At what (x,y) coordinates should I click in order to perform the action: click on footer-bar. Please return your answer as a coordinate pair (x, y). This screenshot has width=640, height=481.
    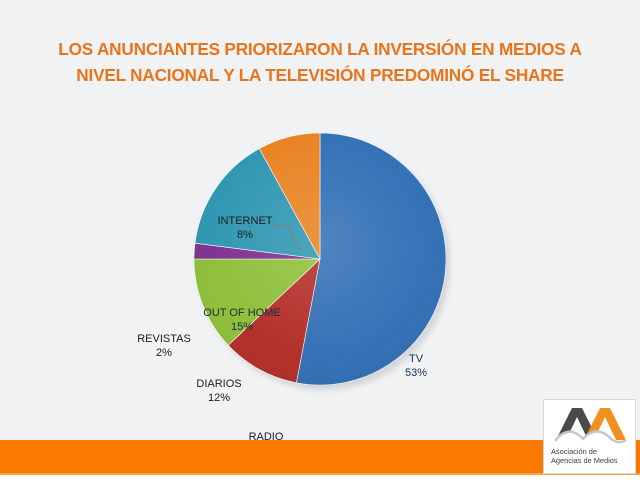
    Looking at the image, I should click on (320, 456).